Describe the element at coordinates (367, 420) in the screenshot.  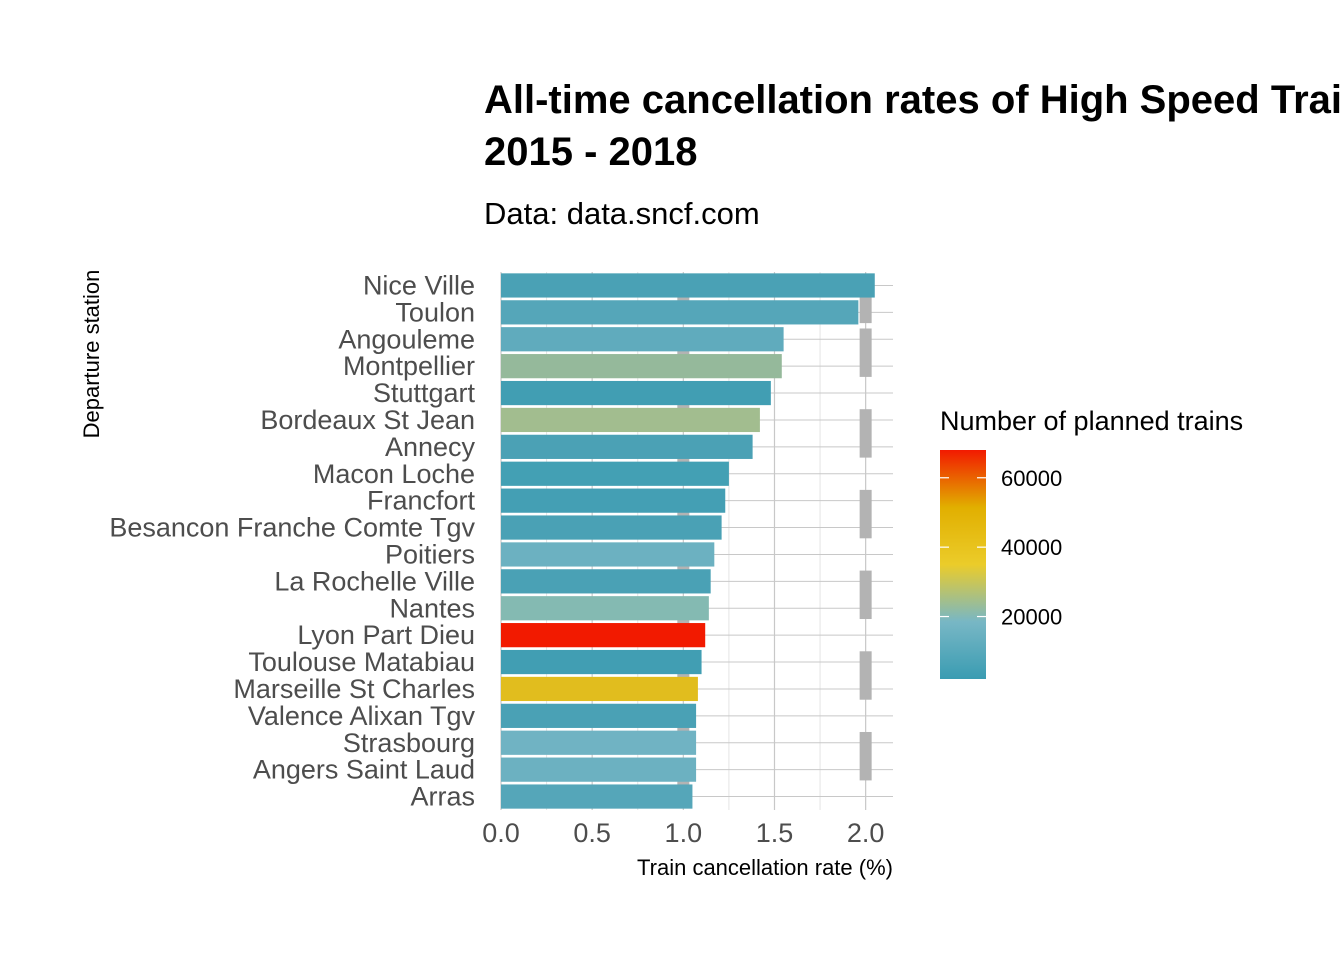
I see `y-tick-label: Bordeaux St Jean` at that location.